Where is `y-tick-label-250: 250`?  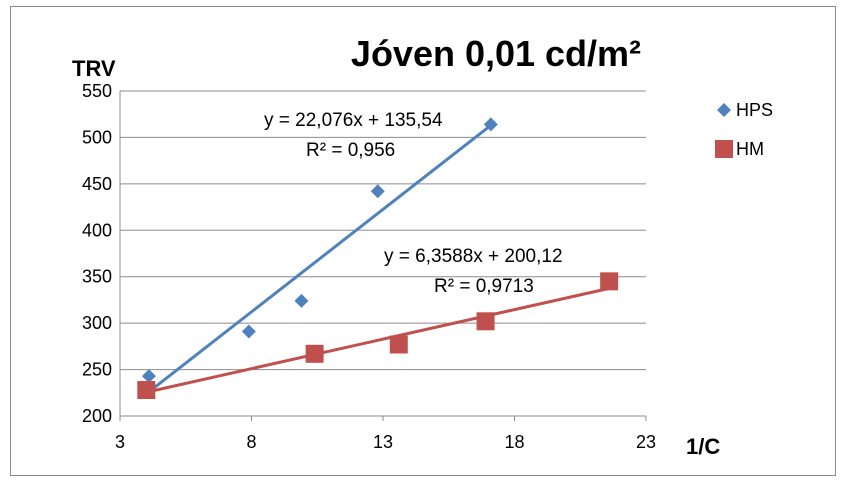 y-tick-label-250: 250 is located at coordinates (97, 370).